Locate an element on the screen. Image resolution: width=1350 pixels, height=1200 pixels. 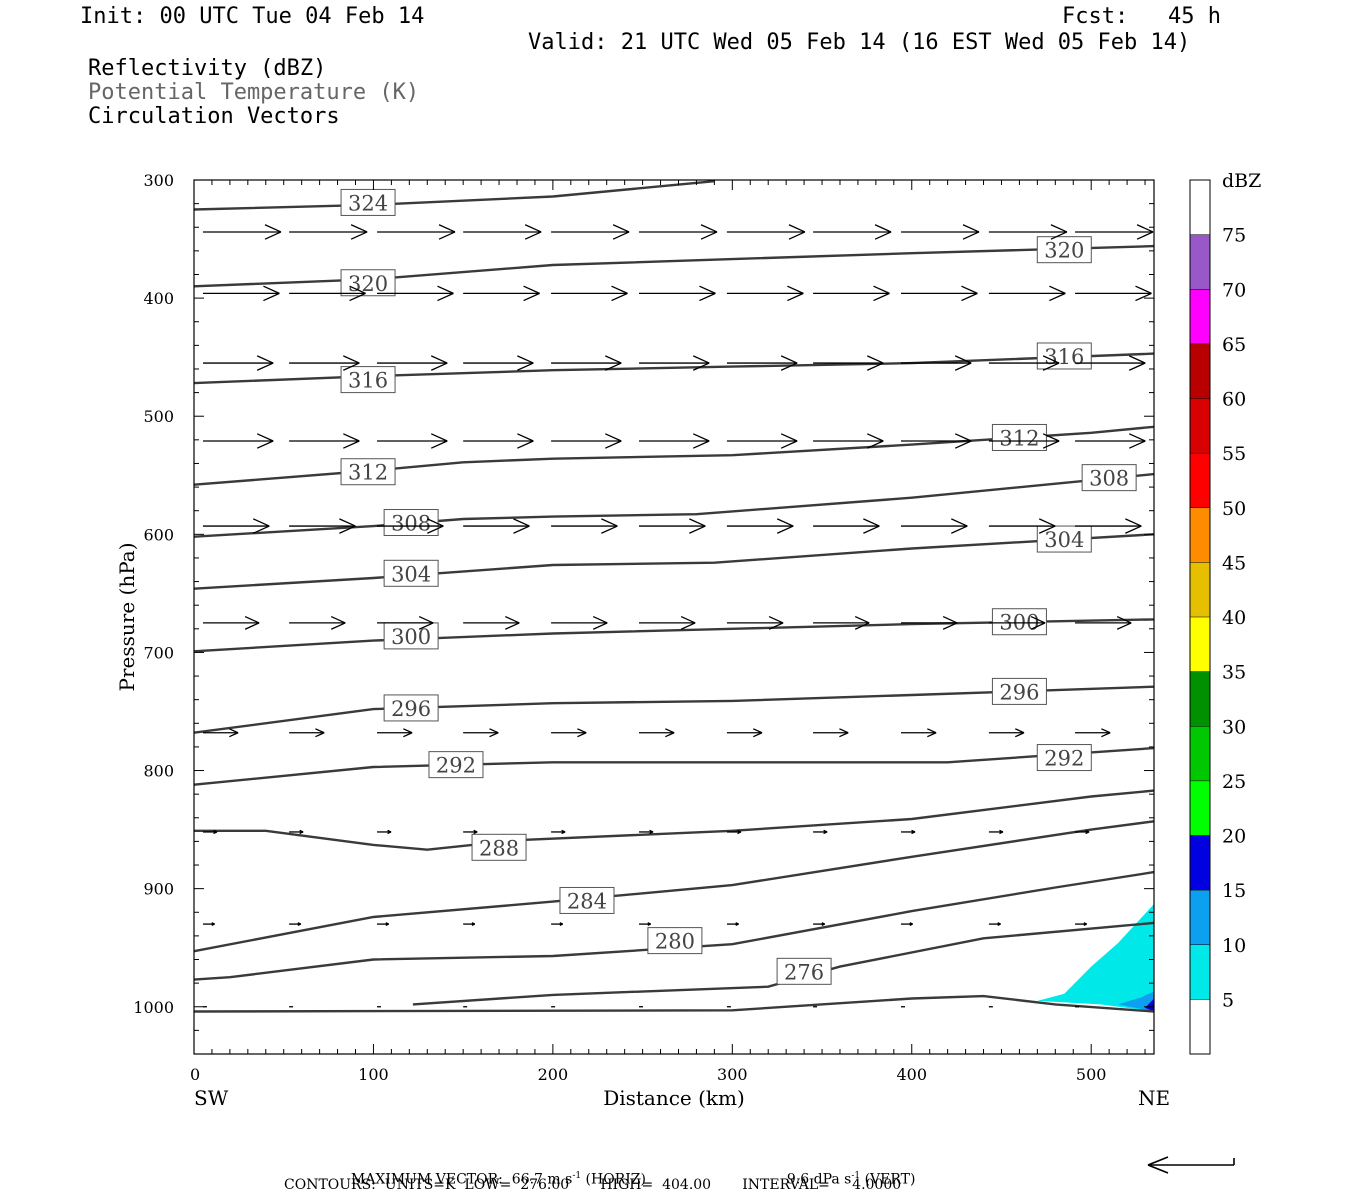
max-vector-vert-value: 9.6 dPa s is located at coordinates (819, 1179).